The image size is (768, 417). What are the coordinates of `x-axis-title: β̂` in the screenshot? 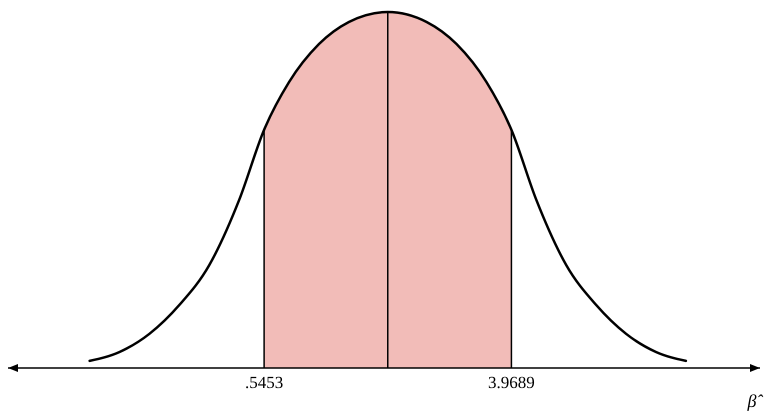 It's located at (755, 401).